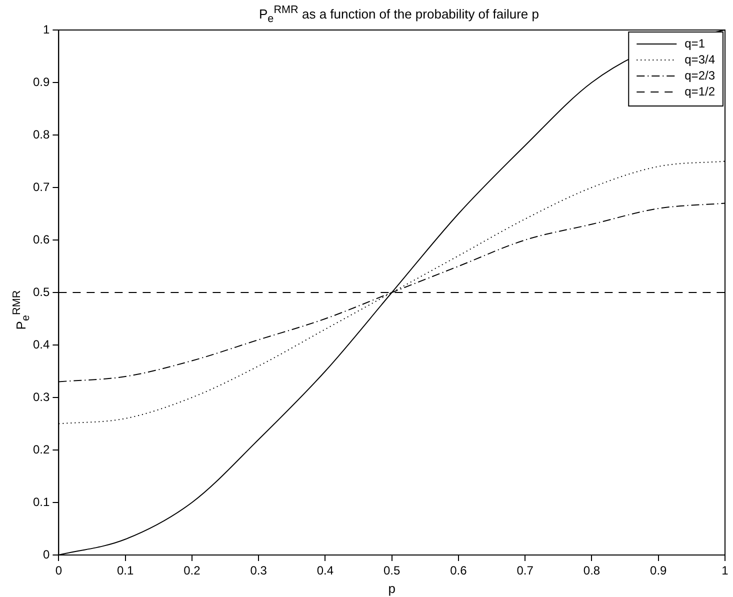 This screenshot has width=733, height=597. I want to click on y-tick-label: 0.2, so click(41, 449).